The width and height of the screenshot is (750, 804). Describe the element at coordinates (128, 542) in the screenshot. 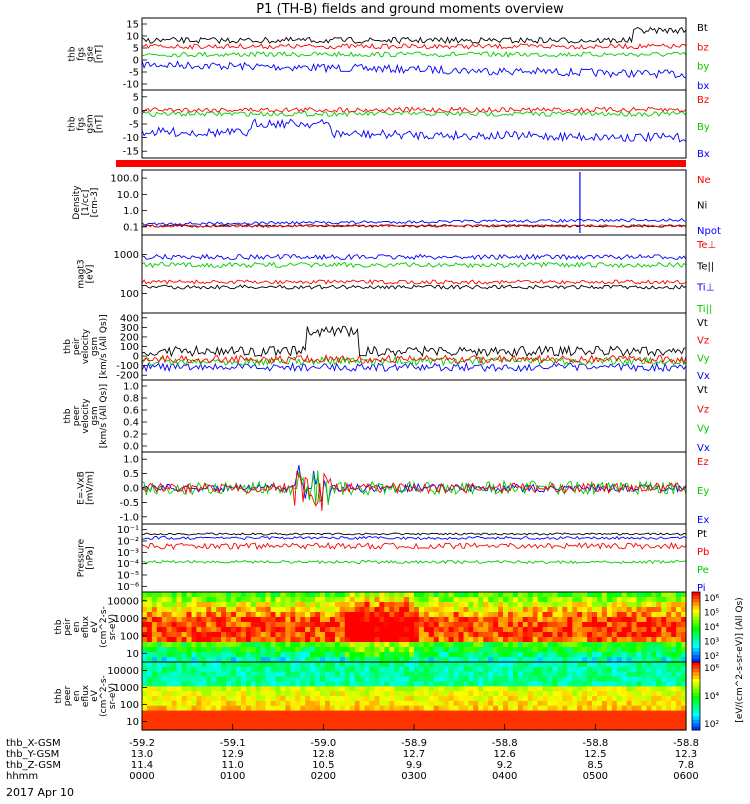

I see `y-tick-label: 10⁻²` at that location.